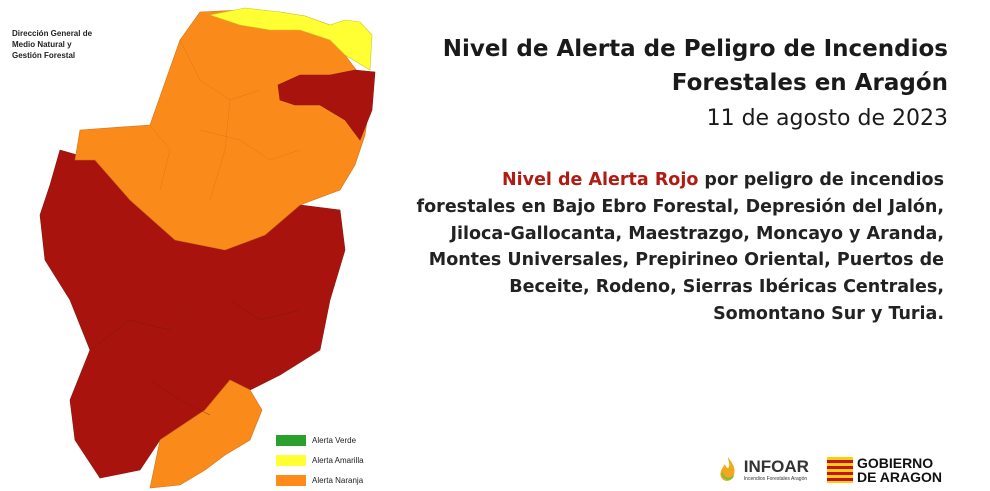  I want to click on infoar-subtitle: Incendios Forestales Aragón, so click(775, 479).